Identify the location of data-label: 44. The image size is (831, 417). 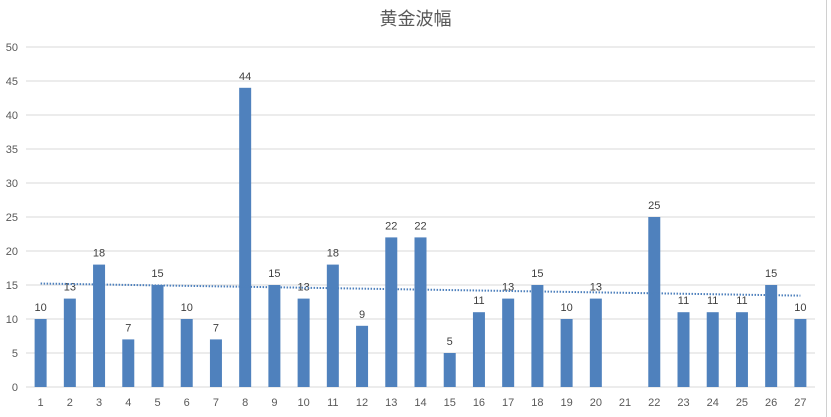
(245, 77).